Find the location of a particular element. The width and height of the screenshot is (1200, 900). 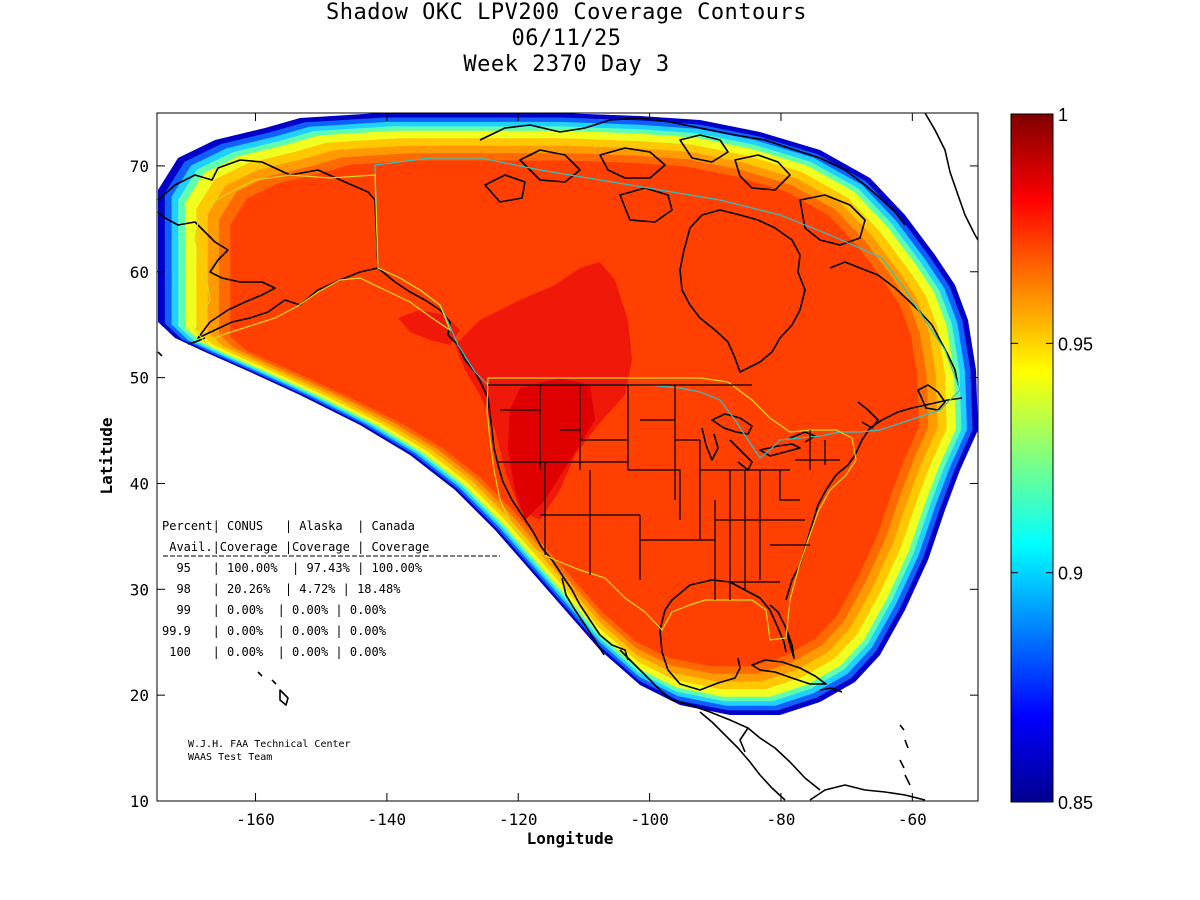

y-tick-label: 60 is located at coordinates (139, 272).